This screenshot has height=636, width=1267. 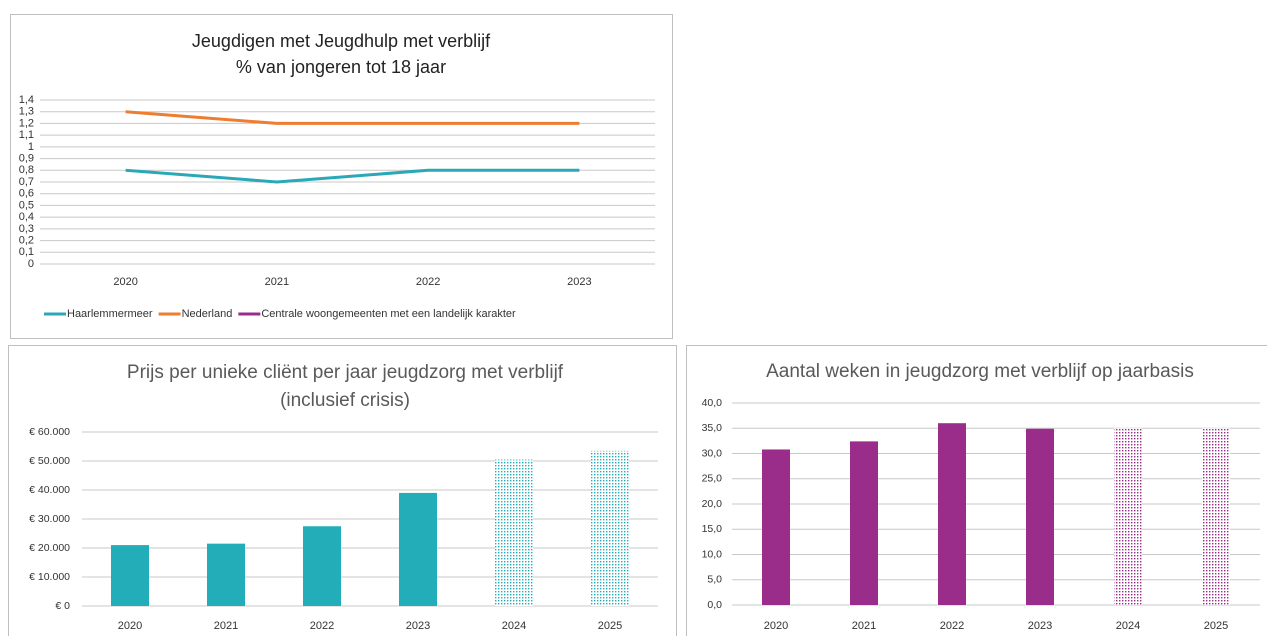 What do you see at coordinates (345, 400) in the screenshot?
I see `chart-title: (inclusief crisis)` at bounding box center [345, 400].